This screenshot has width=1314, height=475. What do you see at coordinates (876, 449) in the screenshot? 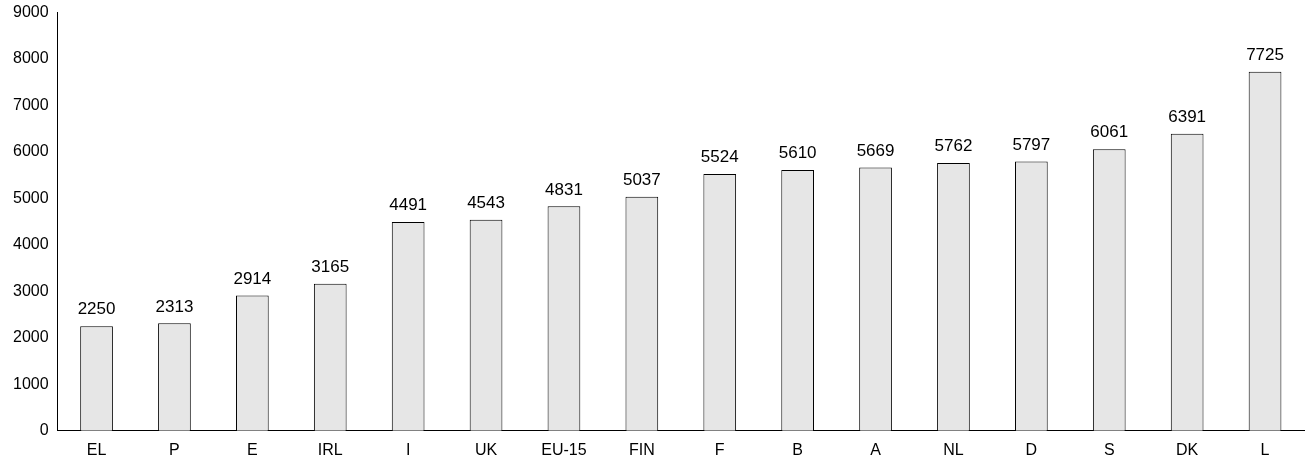
I see `x-tick-label: A` at bounding box center [876, 449].